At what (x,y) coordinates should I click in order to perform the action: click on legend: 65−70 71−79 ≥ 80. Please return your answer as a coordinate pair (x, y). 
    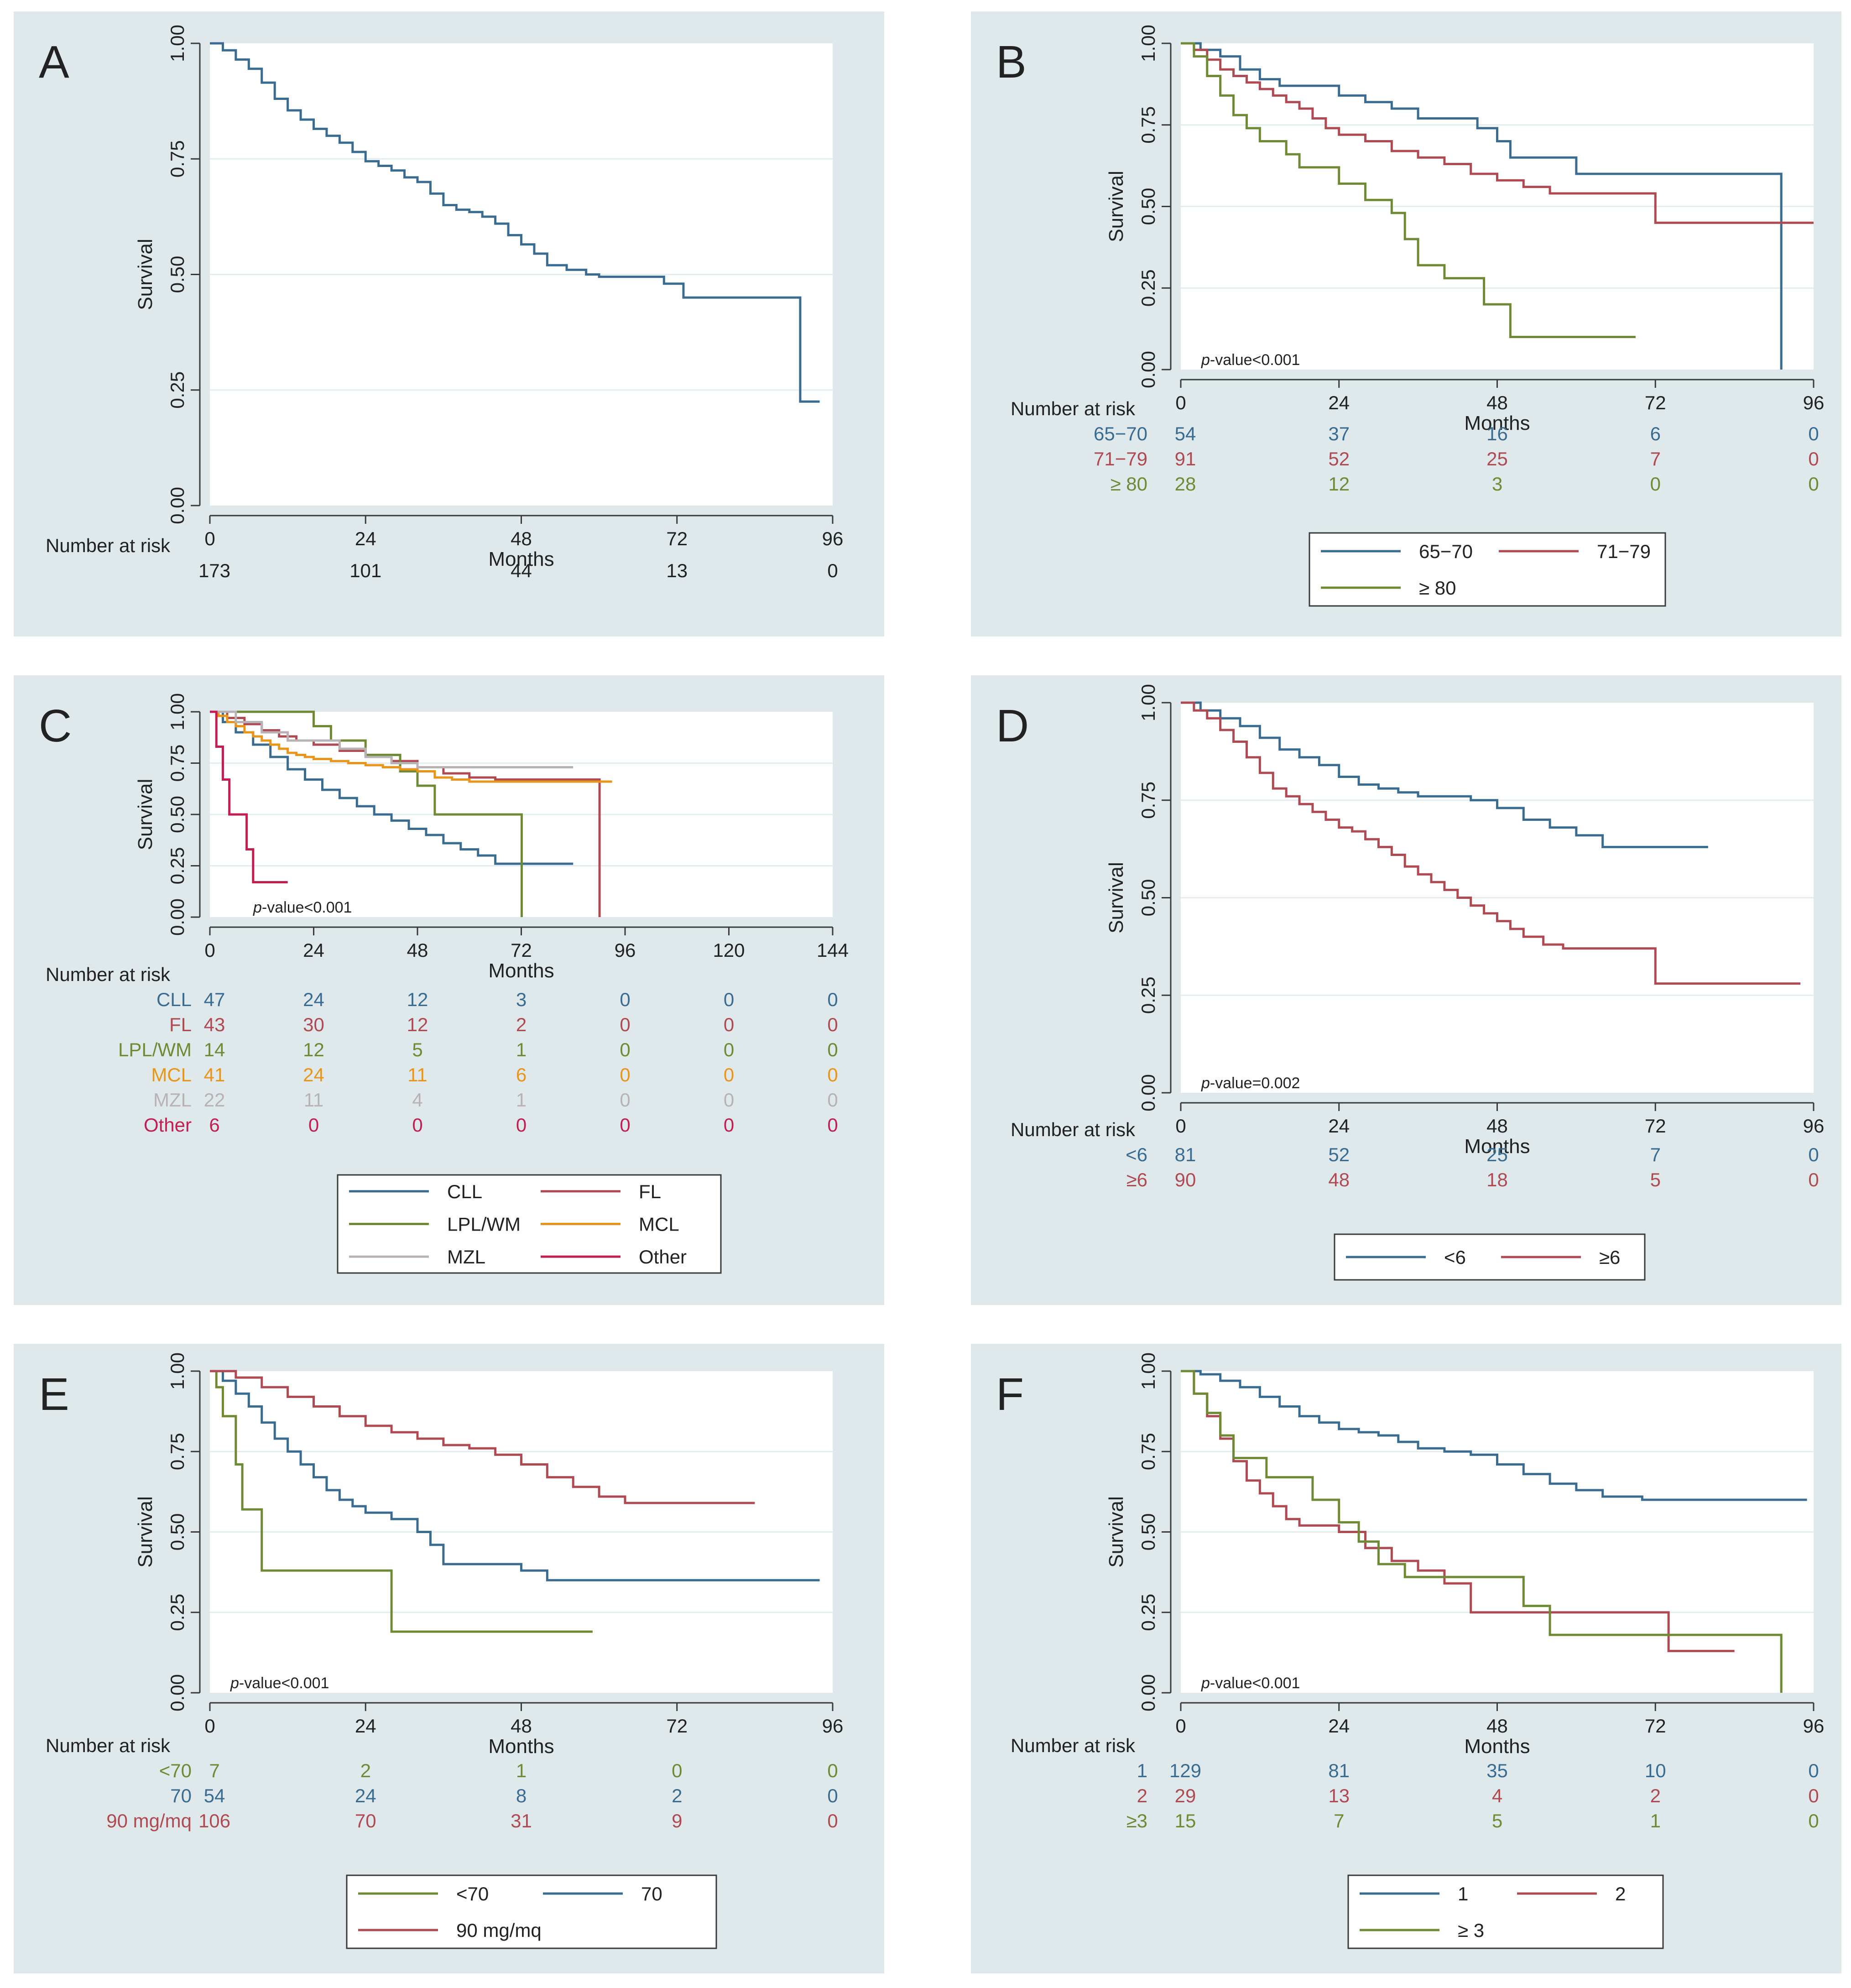
    Looking at the image, I should click on (1487, 569).